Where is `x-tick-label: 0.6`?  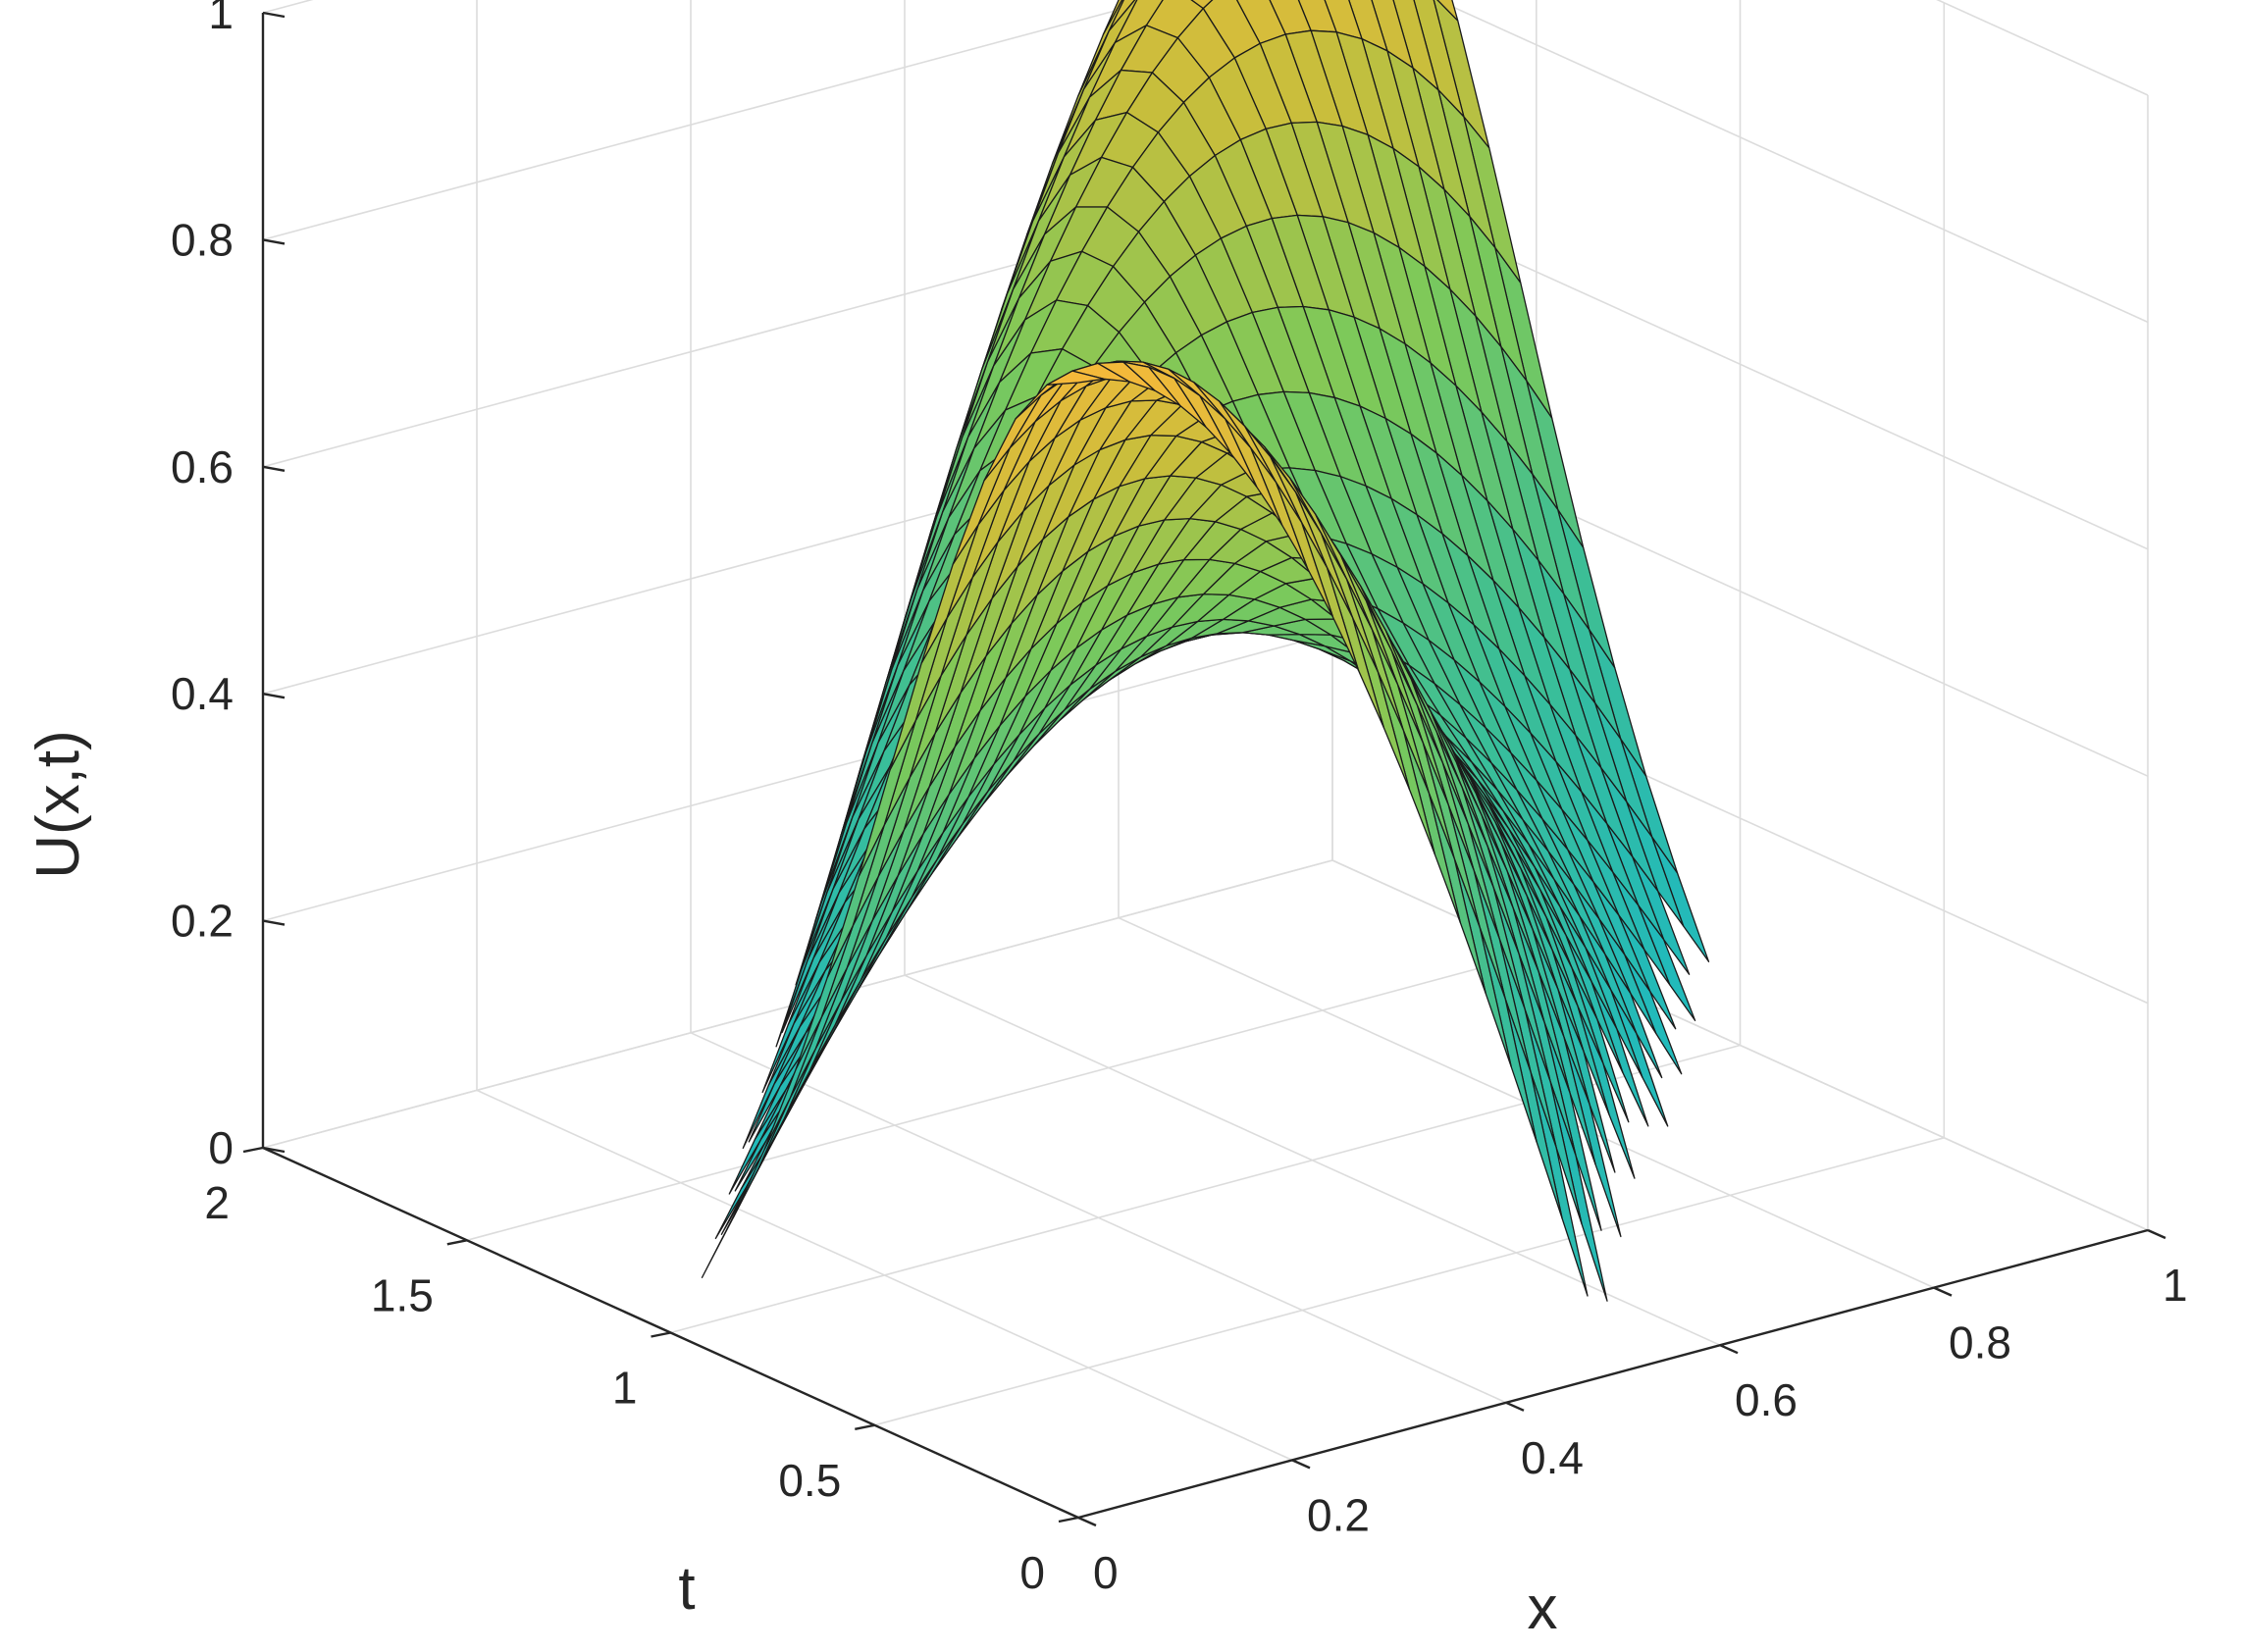 x-tick-label: 0.6 is located at coordinates (1766, 1399).